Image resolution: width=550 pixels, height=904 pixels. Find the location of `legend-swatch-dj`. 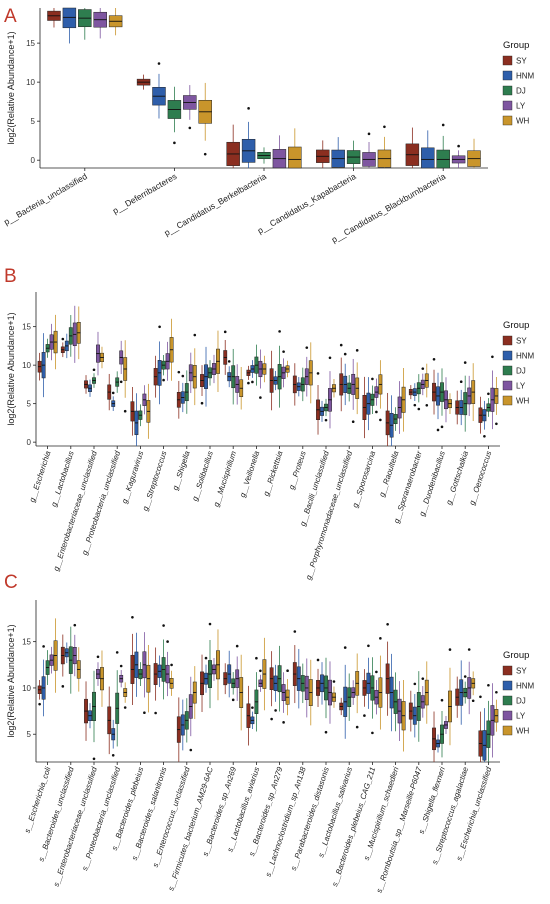

legend-swatch-dj is located at coordinates (507, 90).